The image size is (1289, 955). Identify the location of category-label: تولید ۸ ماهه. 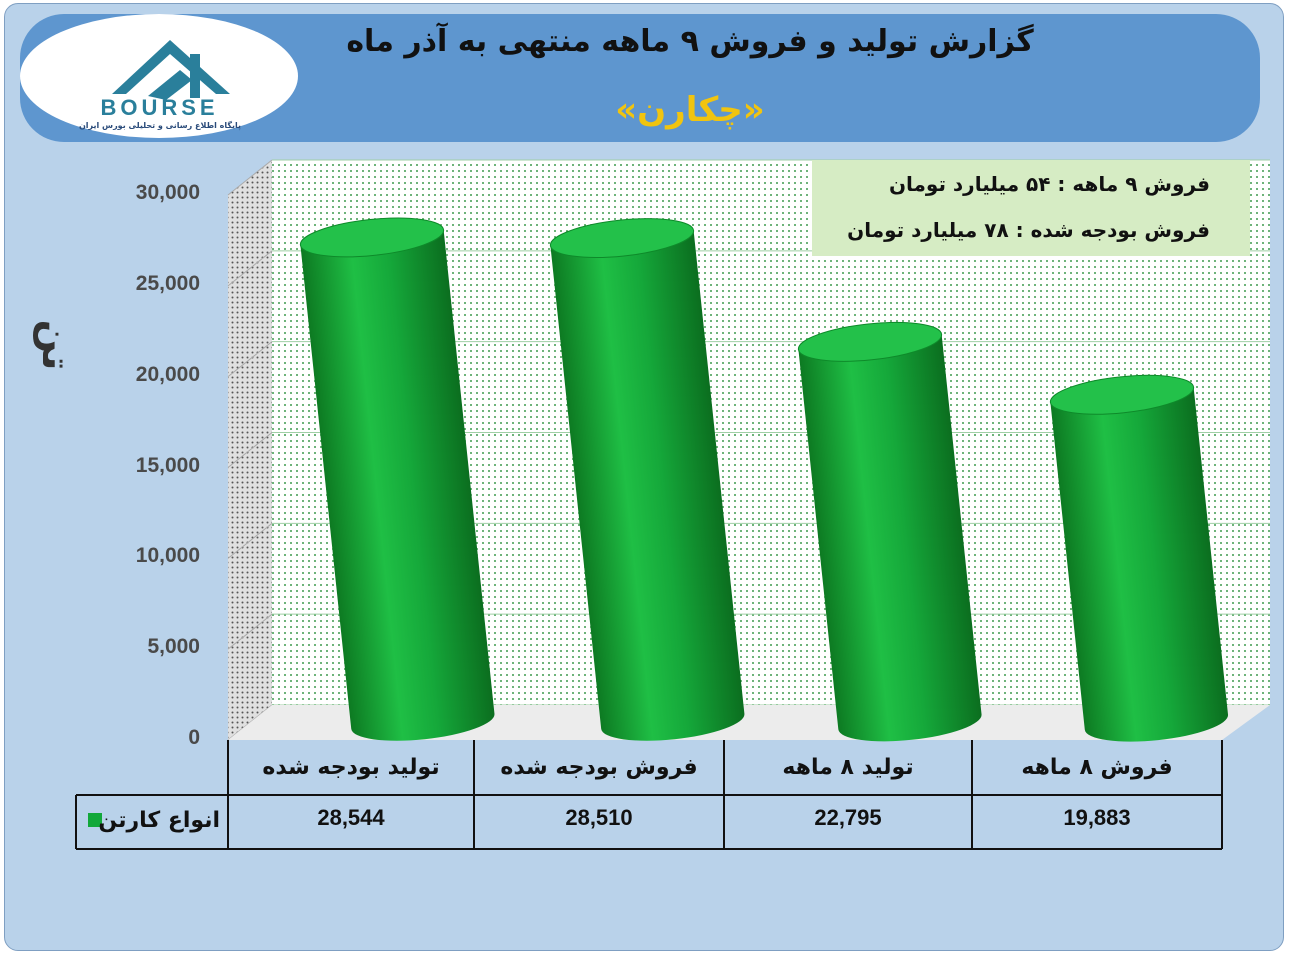
(848, 767).